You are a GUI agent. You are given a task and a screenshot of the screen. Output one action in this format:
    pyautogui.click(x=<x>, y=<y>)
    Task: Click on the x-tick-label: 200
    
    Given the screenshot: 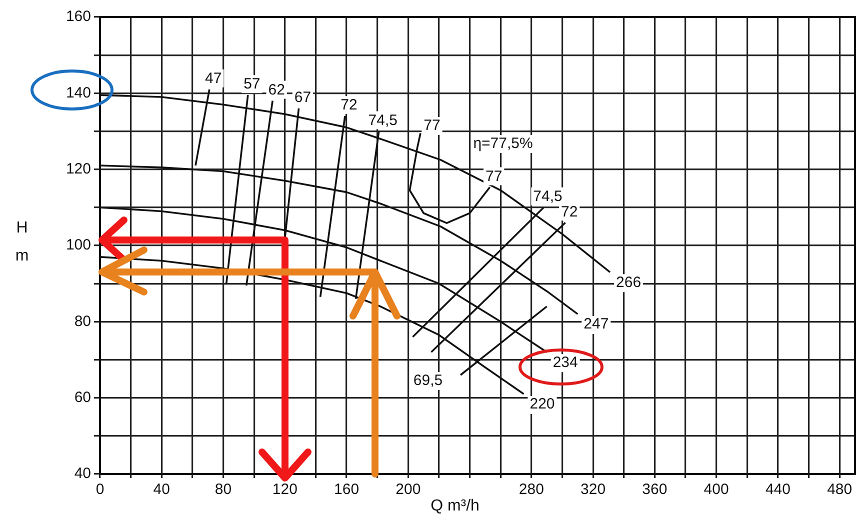 What is the action you would take?
    pyautogui.click(x=408, y=489)
    